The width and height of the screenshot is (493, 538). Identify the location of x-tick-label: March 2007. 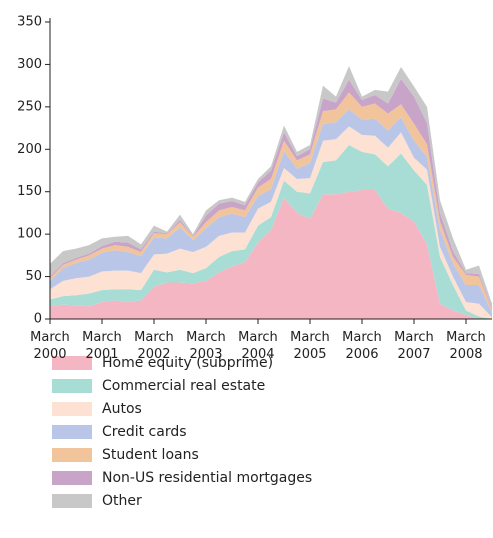
(414, 346).